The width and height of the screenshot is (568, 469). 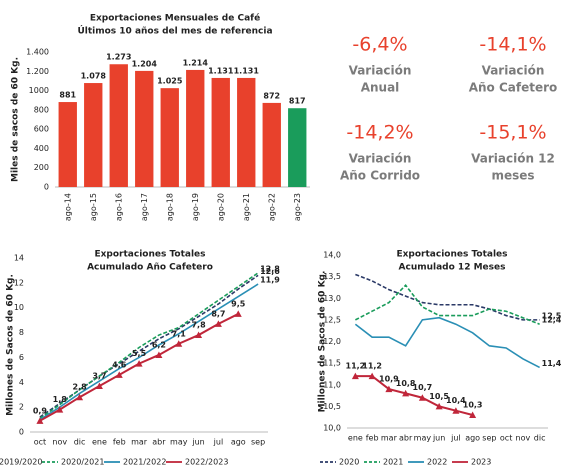 I want to click on x-tick-label: jun, so click(x=197, y=442).